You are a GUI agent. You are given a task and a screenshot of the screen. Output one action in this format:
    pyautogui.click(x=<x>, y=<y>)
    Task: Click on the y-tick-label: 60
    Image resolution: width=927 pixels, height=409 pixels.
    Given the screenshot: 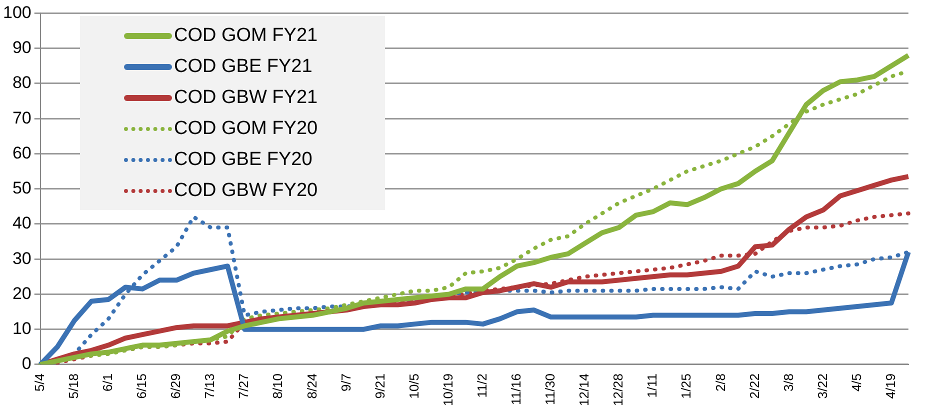 What is the action you would take?
    pyautogui.click(x=22, y=152)
    